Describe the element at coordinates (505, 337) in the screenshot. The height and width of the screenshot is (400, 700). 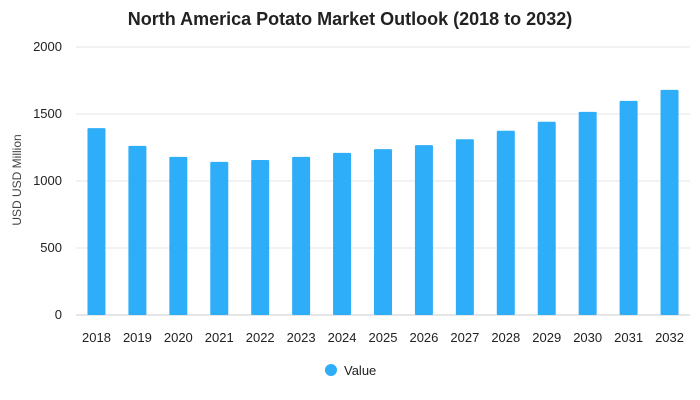
I see `x-tick-label: 2028` at that location.